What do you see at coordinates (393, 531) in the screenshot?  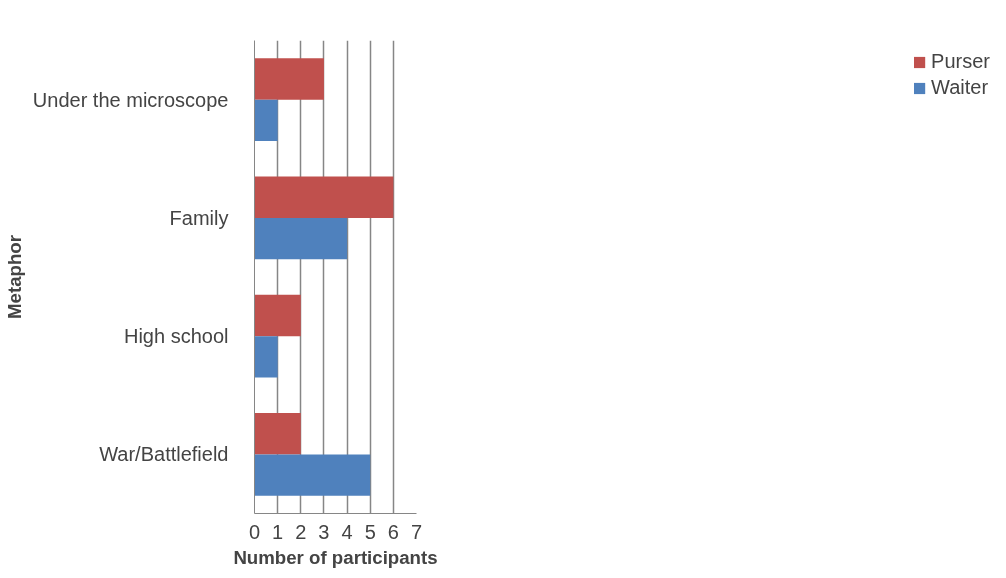 I see `x-tick-label: 6` at bounding box center [393, 531].